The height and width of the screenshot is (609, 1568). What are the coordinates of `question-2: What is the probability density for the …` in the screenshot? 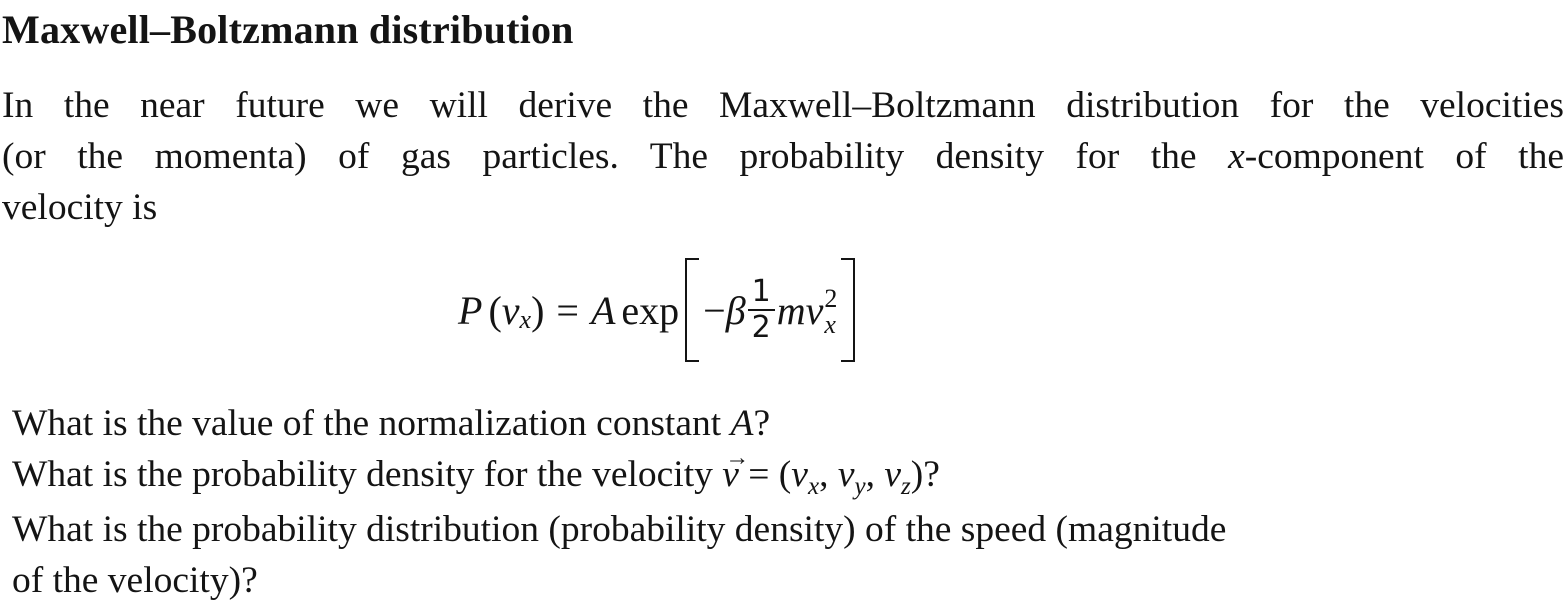 It's located at (762, 474).